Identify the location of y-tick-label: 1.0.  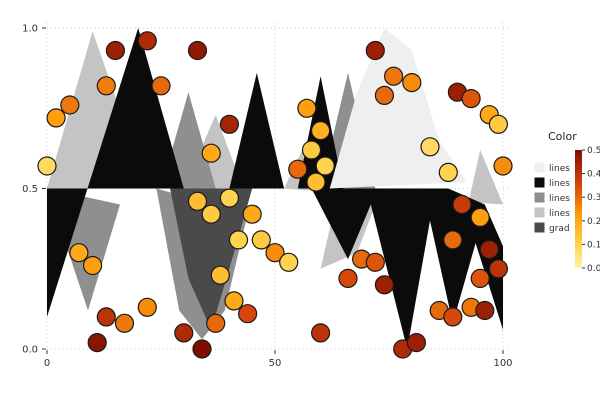
(30, 29).